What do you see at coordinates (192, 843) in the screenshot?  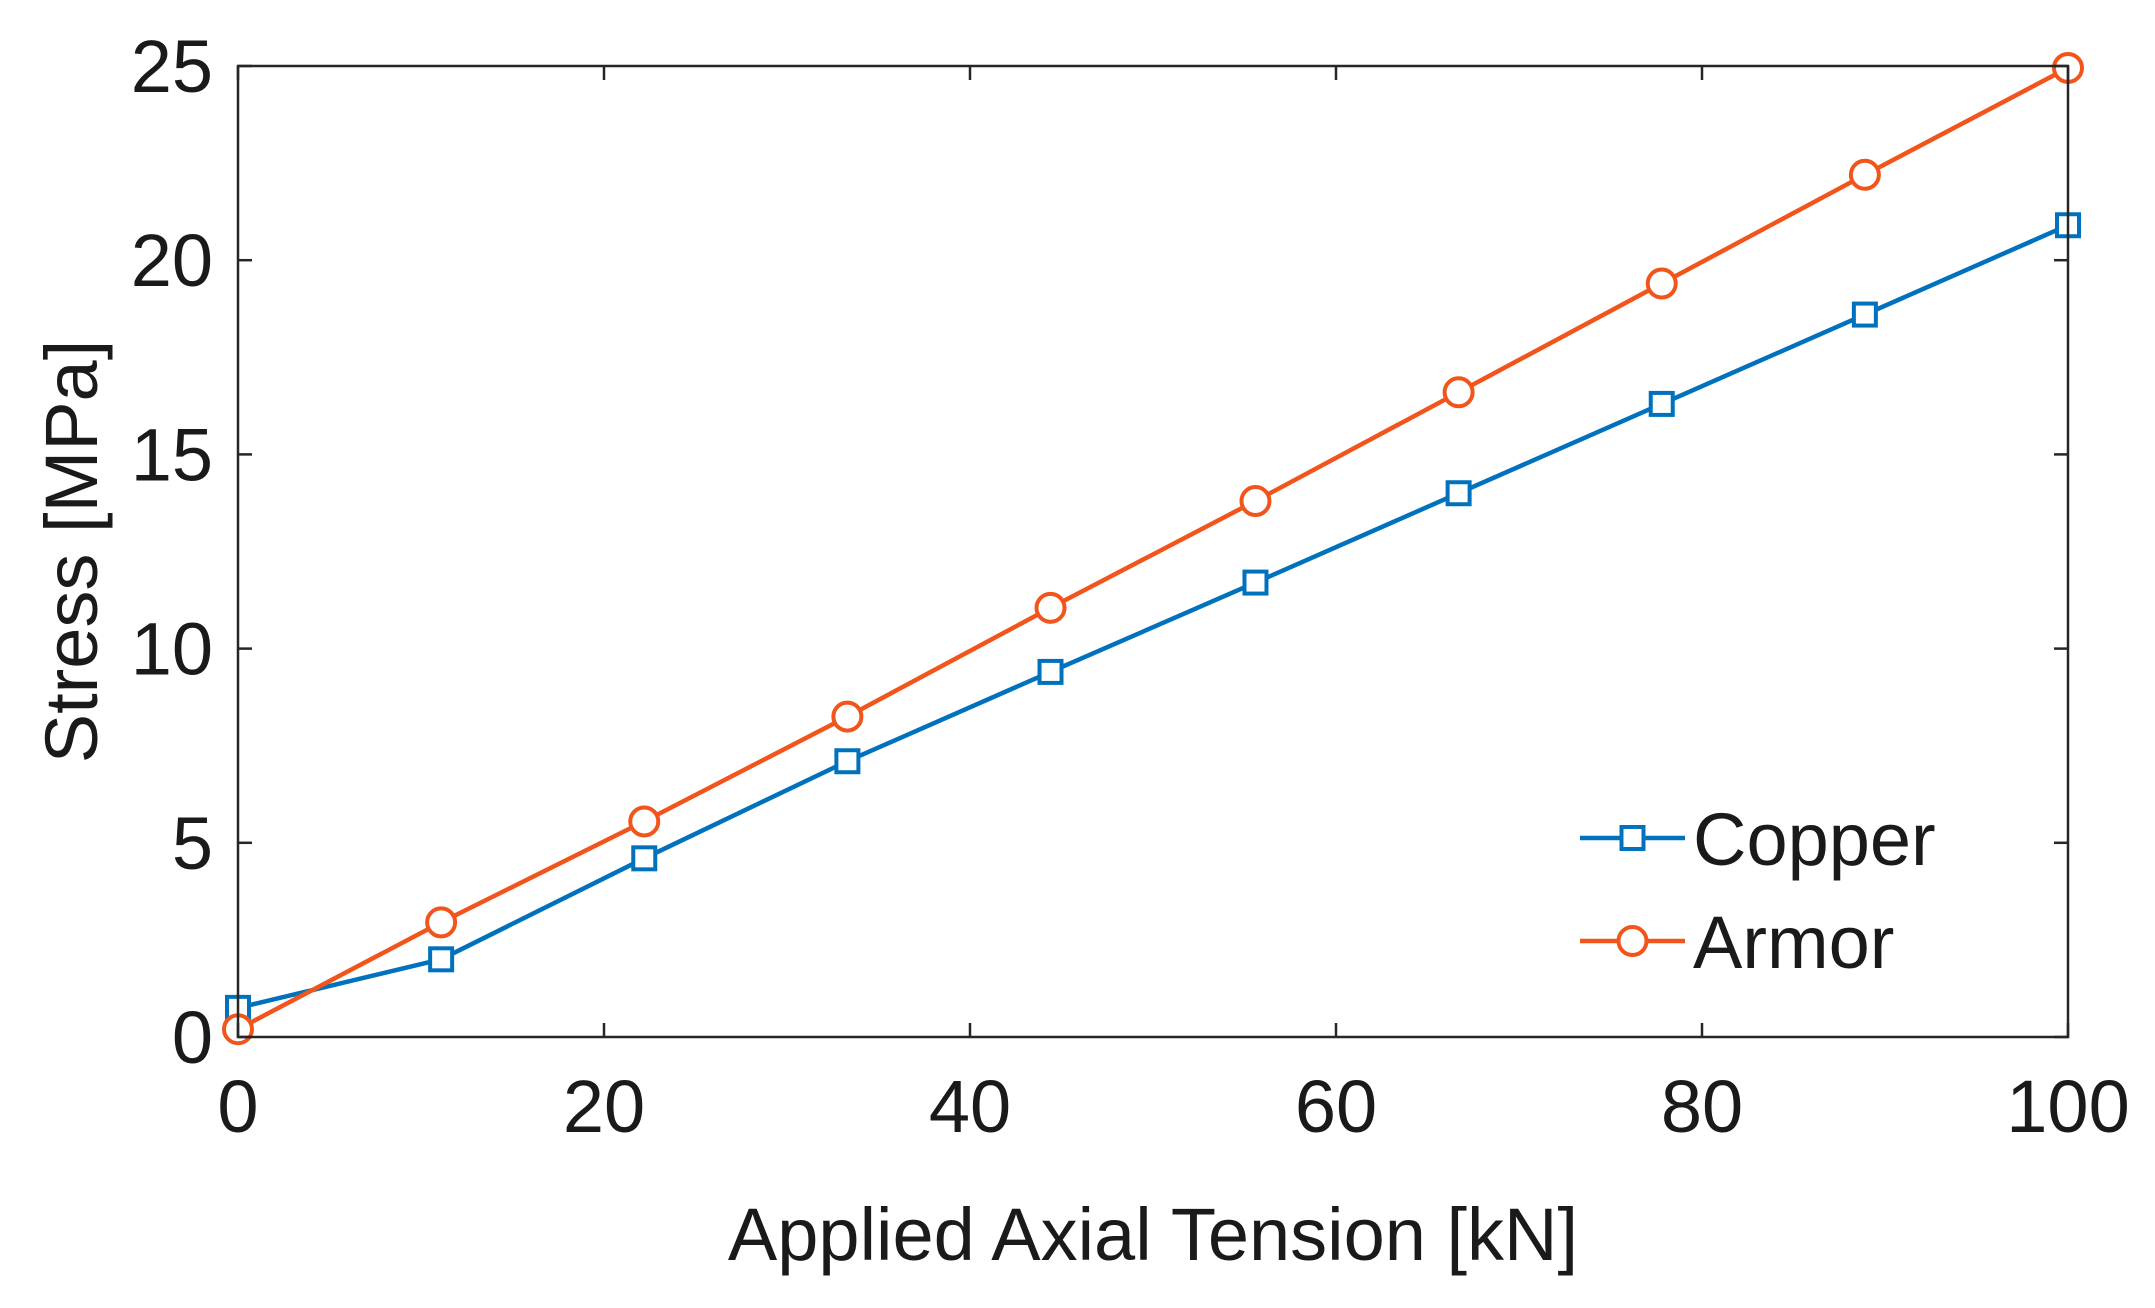 I see `y-tick-label: 5` at bounding box center [192, 843].